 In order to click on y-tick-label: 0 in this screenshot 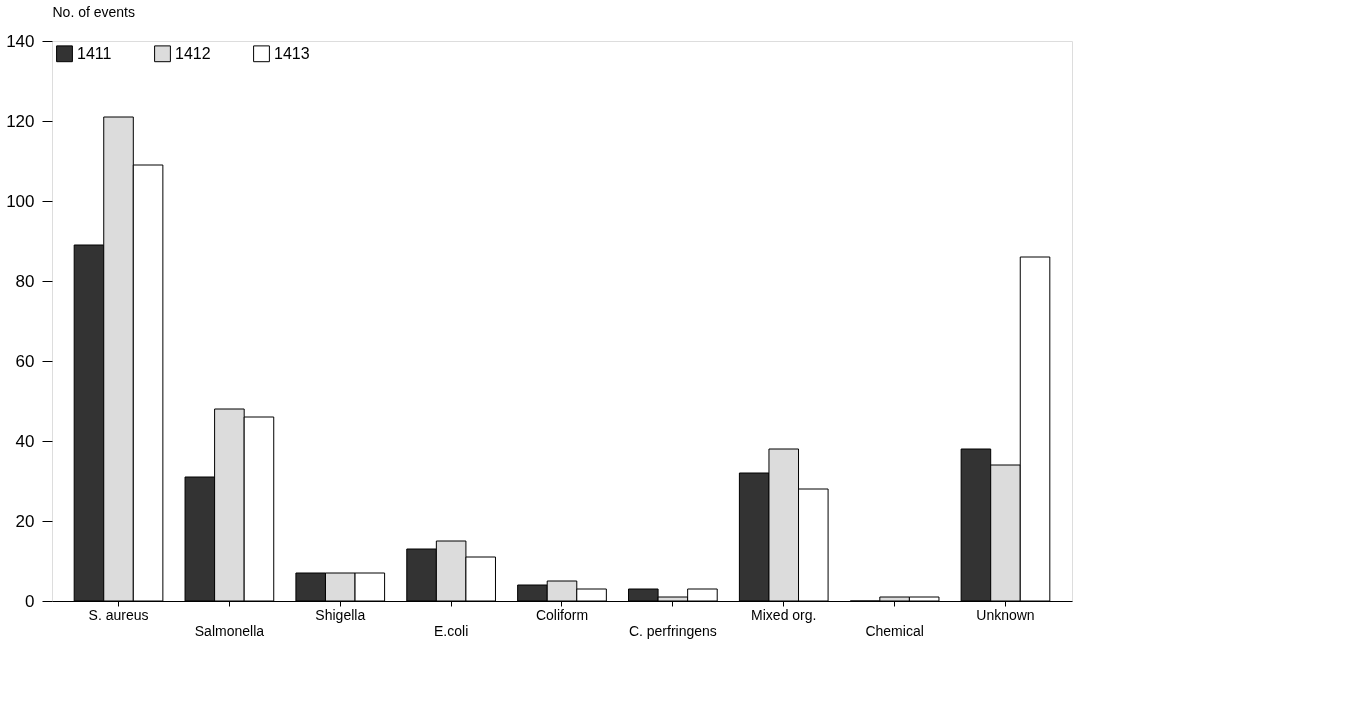, I will do `click(30, 601)`.